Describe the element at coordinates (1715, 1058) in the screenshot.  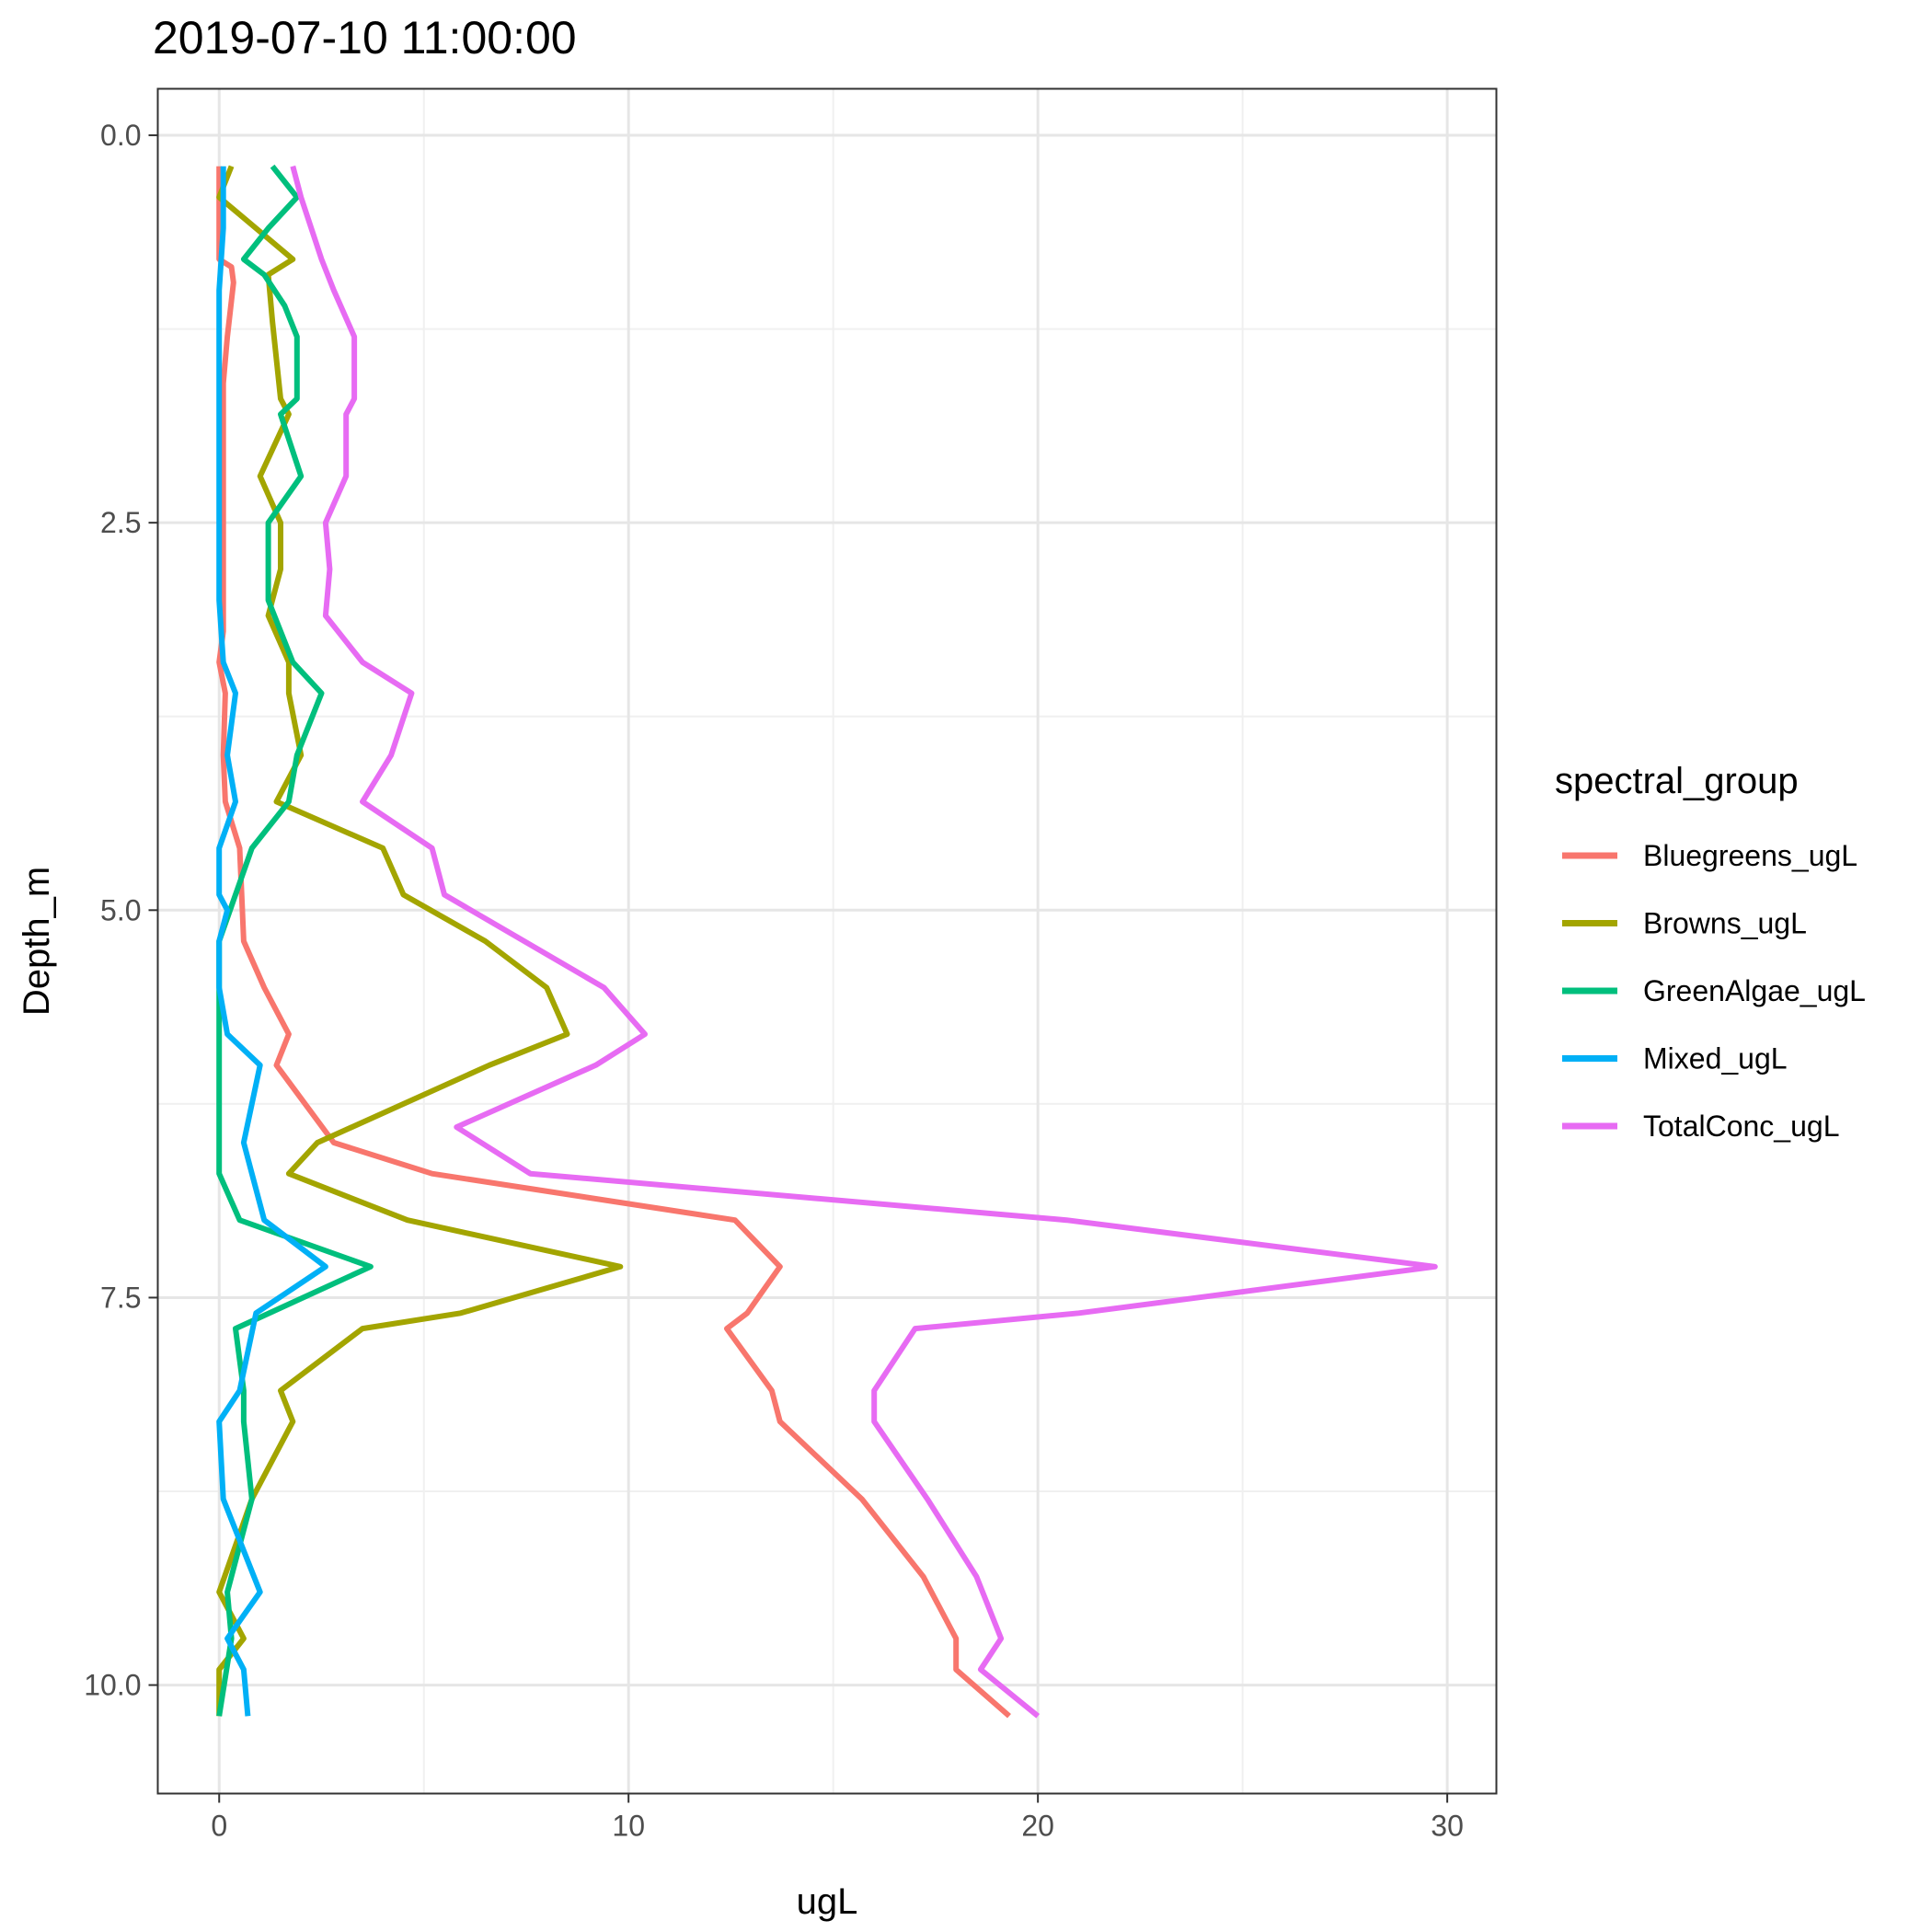
I see `legend-label: Mixed_ugL` at that location.